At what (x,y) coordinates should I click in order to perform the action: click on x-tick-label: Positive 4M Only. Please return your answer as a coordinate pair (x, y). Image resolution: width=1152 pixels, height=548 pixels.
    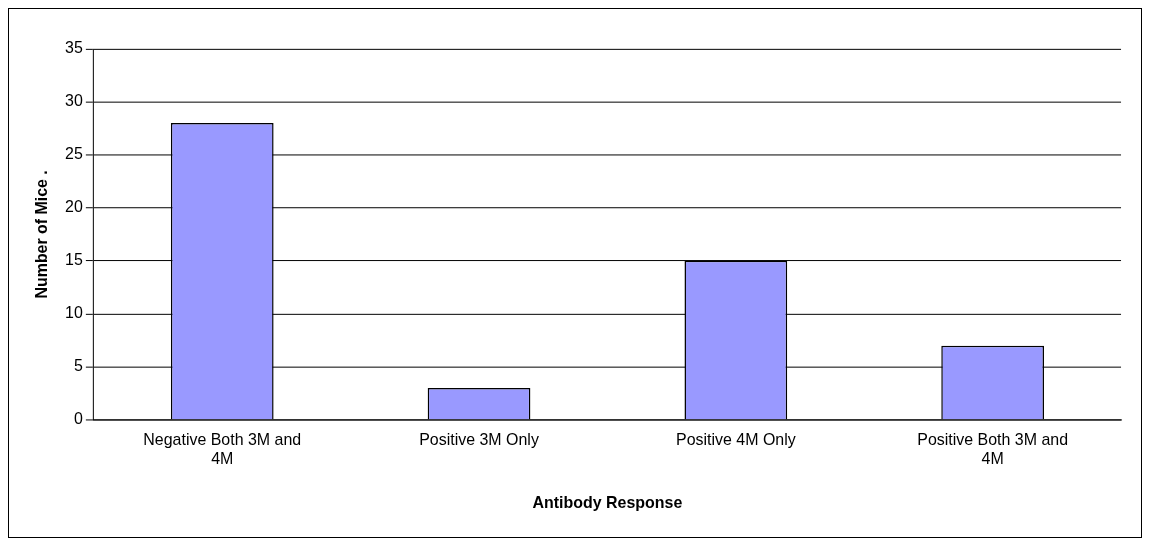
    Looking at the image, I should click on (735, 439).